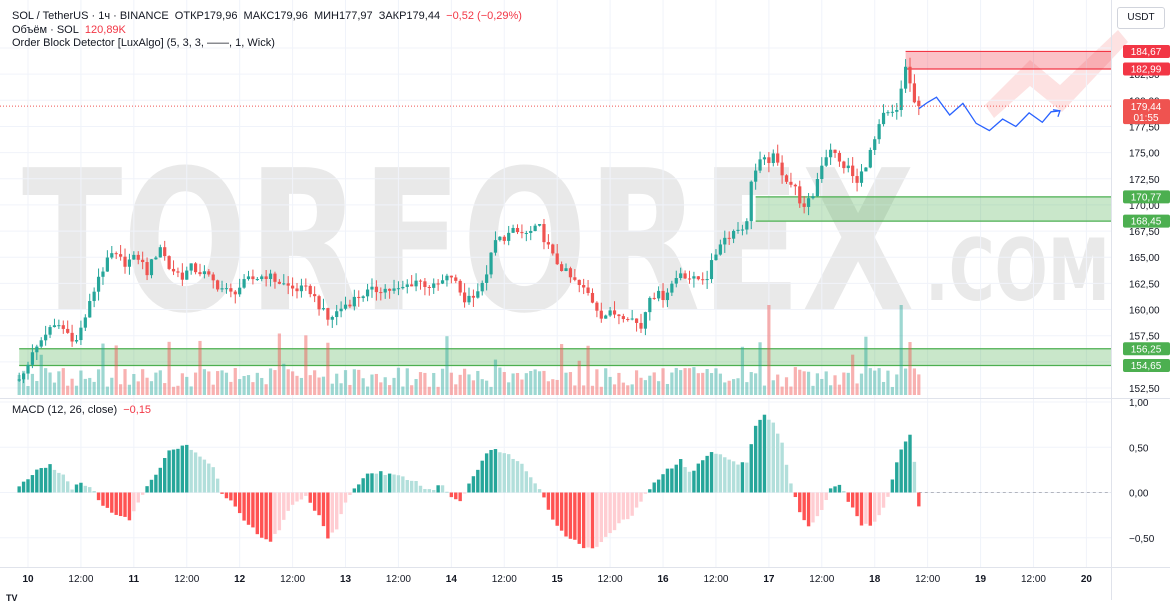  What do you see at coordinates (1144, 389) in the screenshot?
I see `price-tick-label: 152,50` at bounding box center [1144, 389].